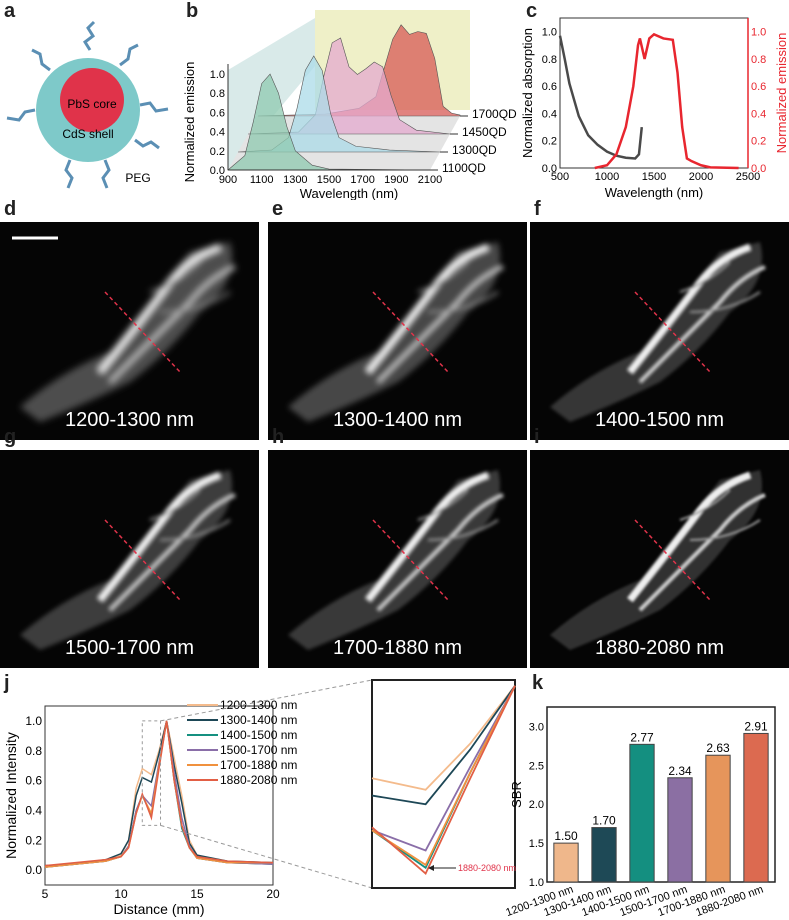 The height and width of the screenshot is (920, 789). Describe the element at coordinates (11, 795) in the screenshot. I see `y-axis-label: Normalized Intensity` at that location.